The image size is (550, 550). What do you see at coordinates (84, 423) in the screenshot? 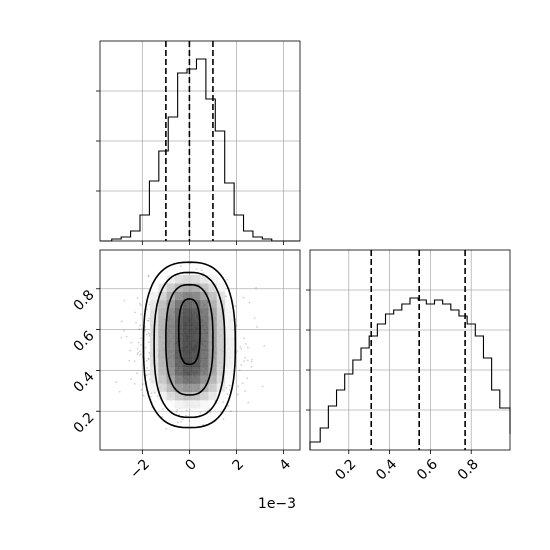
I see `y-tick-label: 0.2` at bounding box center [84, 423].